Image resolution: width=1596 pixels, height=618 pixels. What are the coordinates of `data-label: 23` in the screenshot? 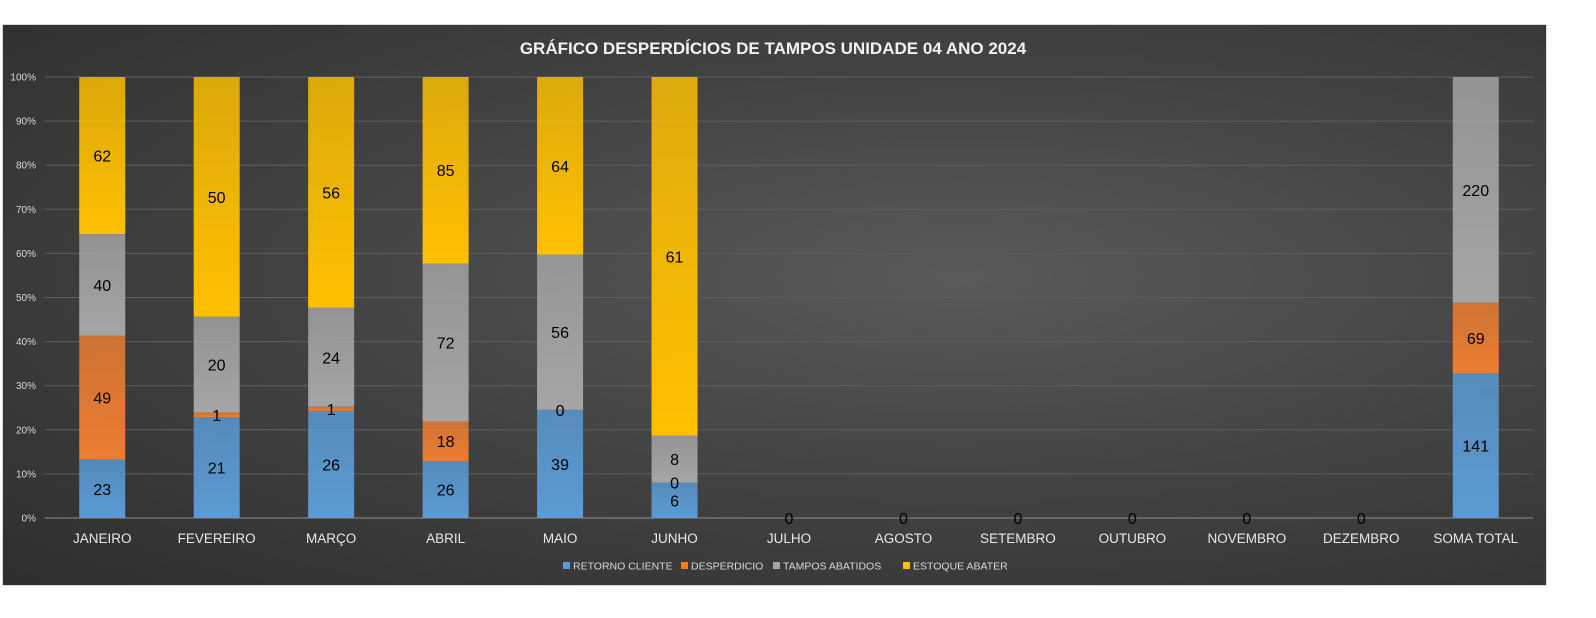 It's located at (102, 490).